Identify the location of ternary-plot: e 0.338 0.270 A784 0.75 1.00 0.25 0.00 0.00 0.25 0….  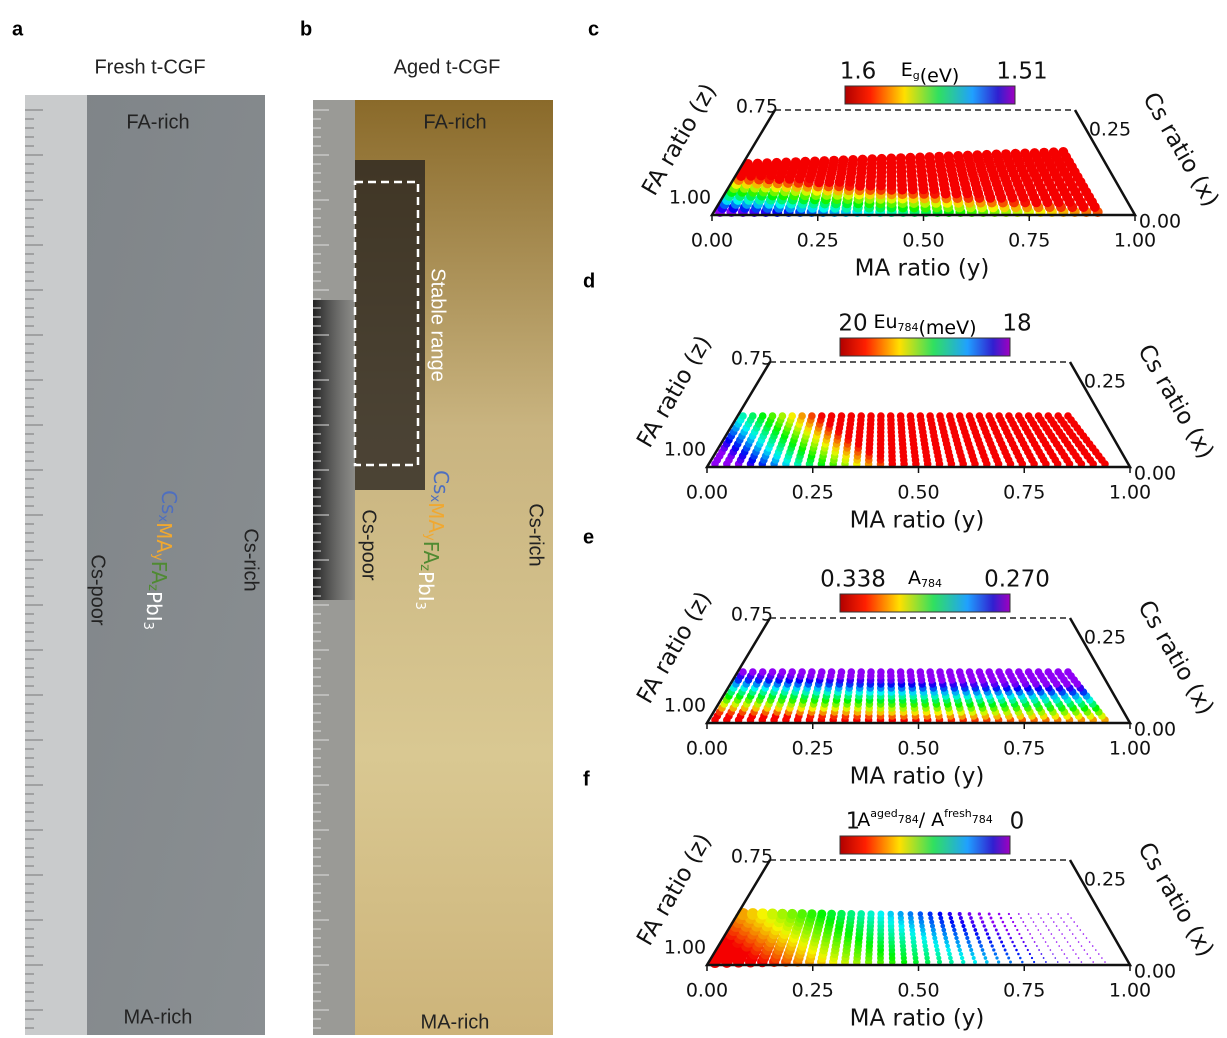
(901, 657).